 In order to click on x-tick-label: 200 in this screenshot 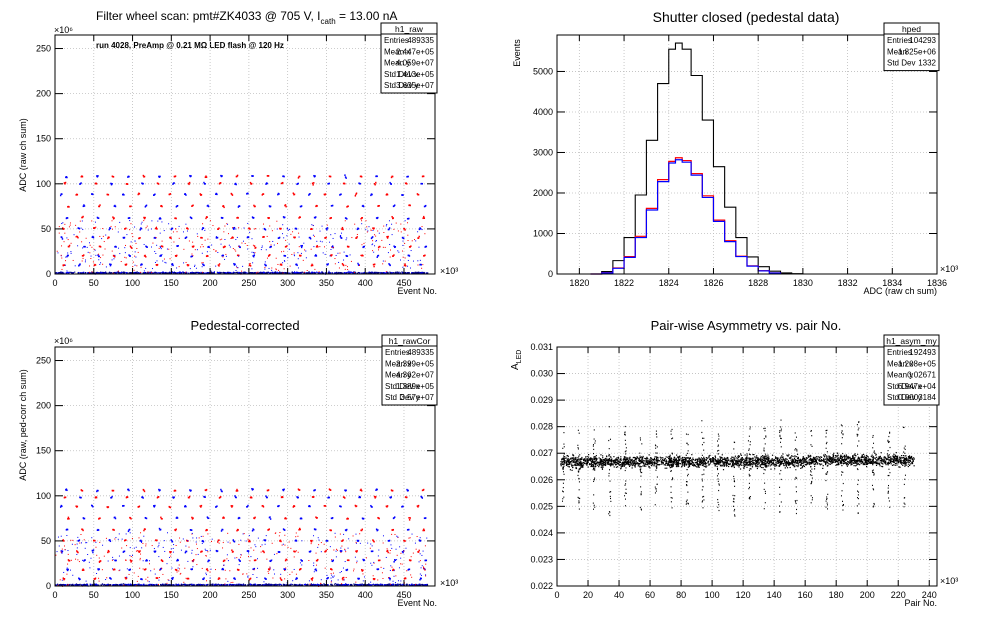, I will do `click(210, 595)`.